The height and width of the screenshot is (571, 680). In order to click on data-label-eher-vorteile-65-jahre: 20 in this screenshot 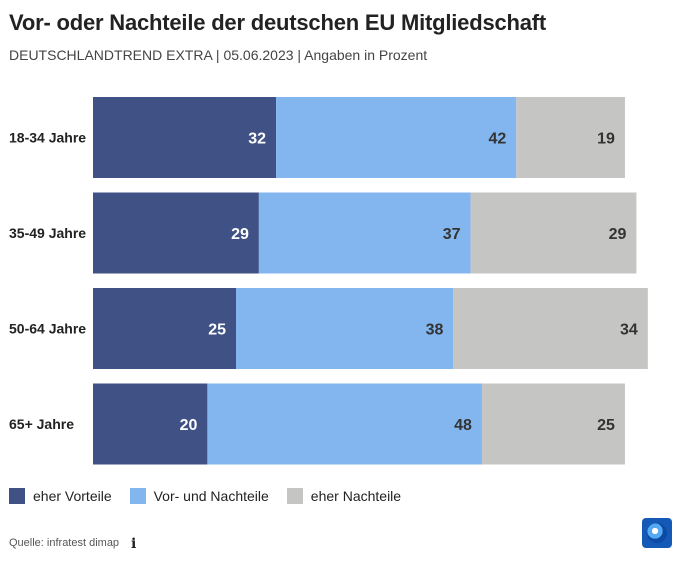, I will do `click(189, 425)`.